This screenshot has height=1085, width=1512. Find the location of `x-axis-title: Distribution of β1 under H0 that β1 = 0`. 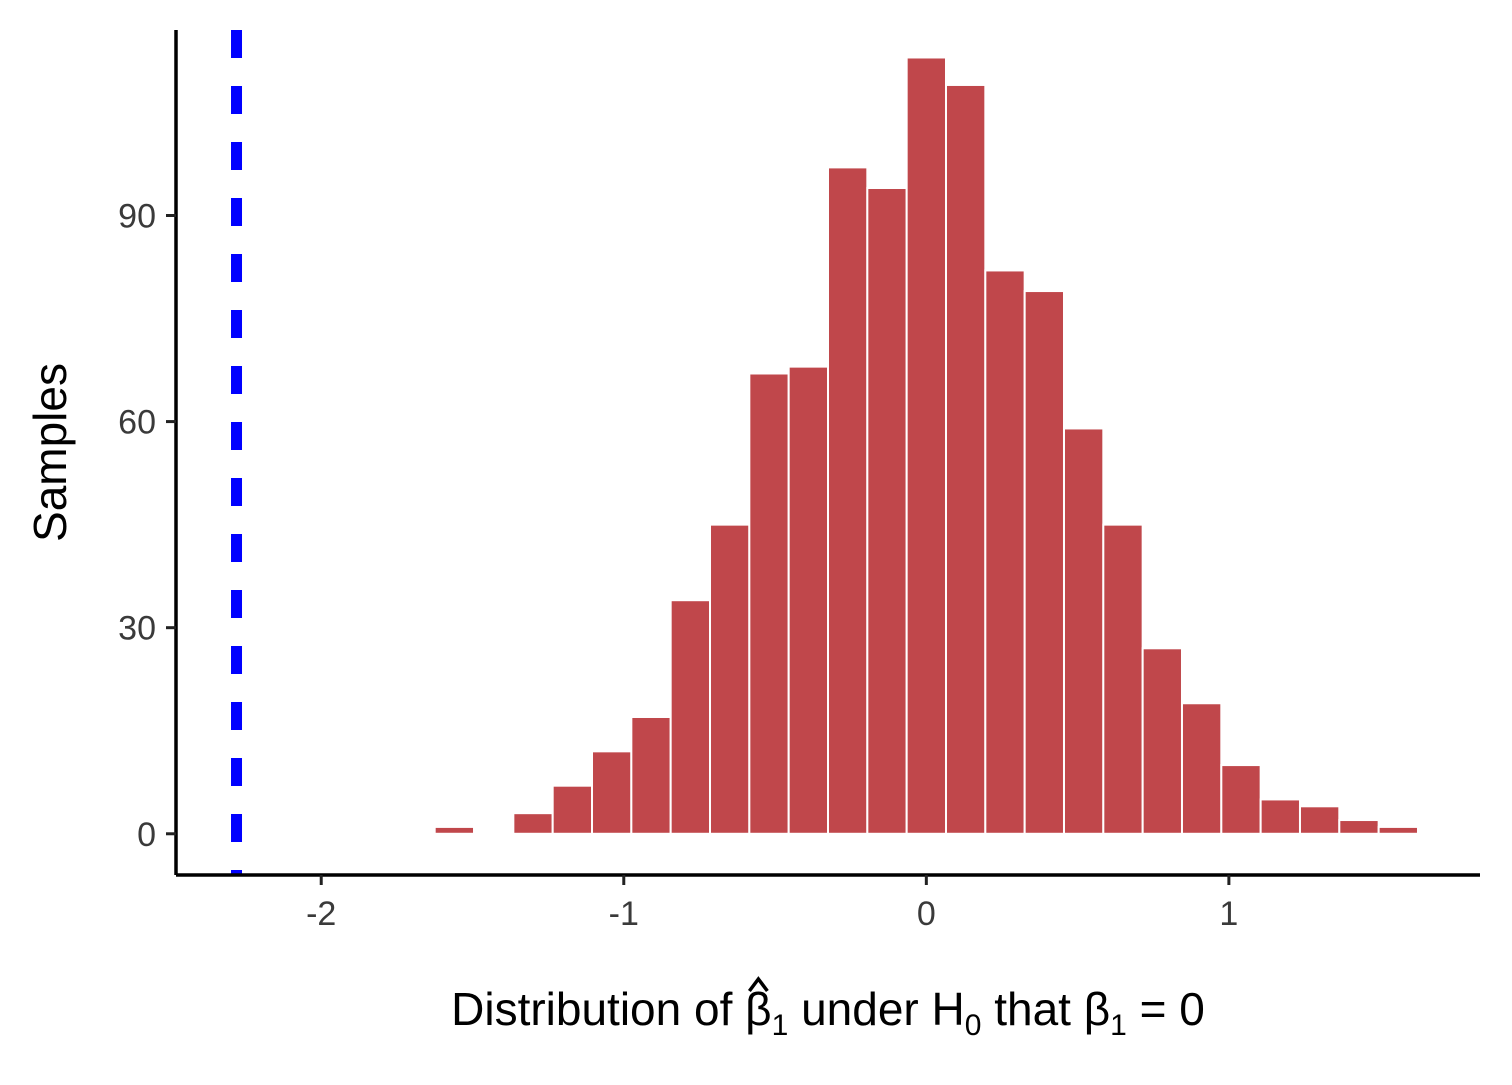

x-axis-title: Distribution of β1 under H0 that β1 = 0 is located at coordinates (828, 1012).